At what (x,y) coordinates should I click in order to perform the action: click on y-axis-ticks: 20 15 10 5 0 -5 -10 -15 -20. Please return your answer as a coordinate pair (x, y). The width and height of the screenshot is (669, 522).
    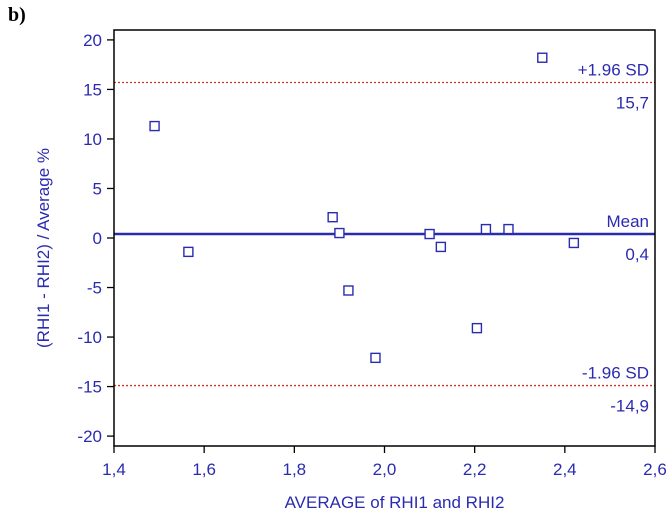
    Looking at the image, I should click on (95, 238).